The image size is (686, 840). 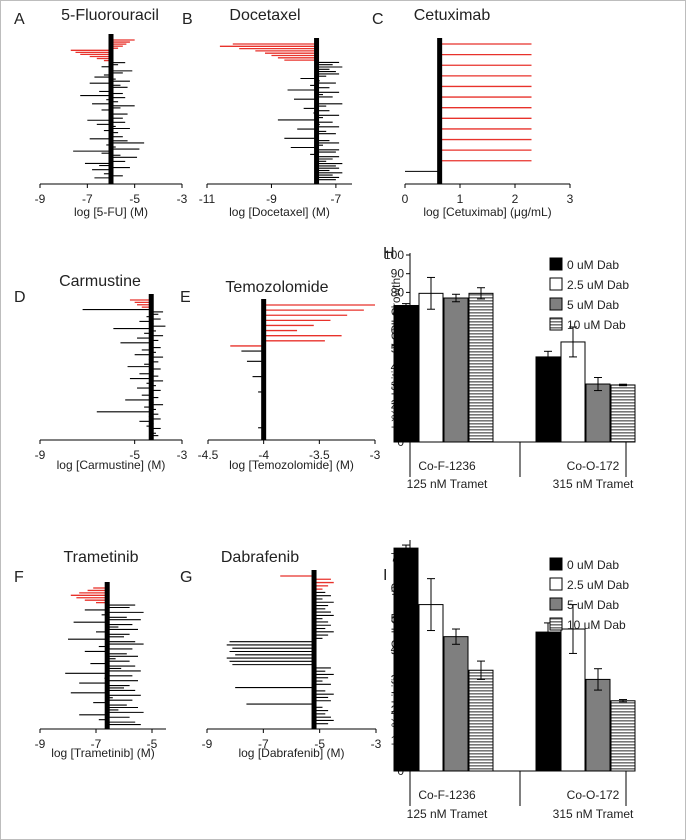 What do you see at coordinates (260, 557) in the screenshot?
I see `panel-title: Dabrafenib` at bounding box center [260, 557].